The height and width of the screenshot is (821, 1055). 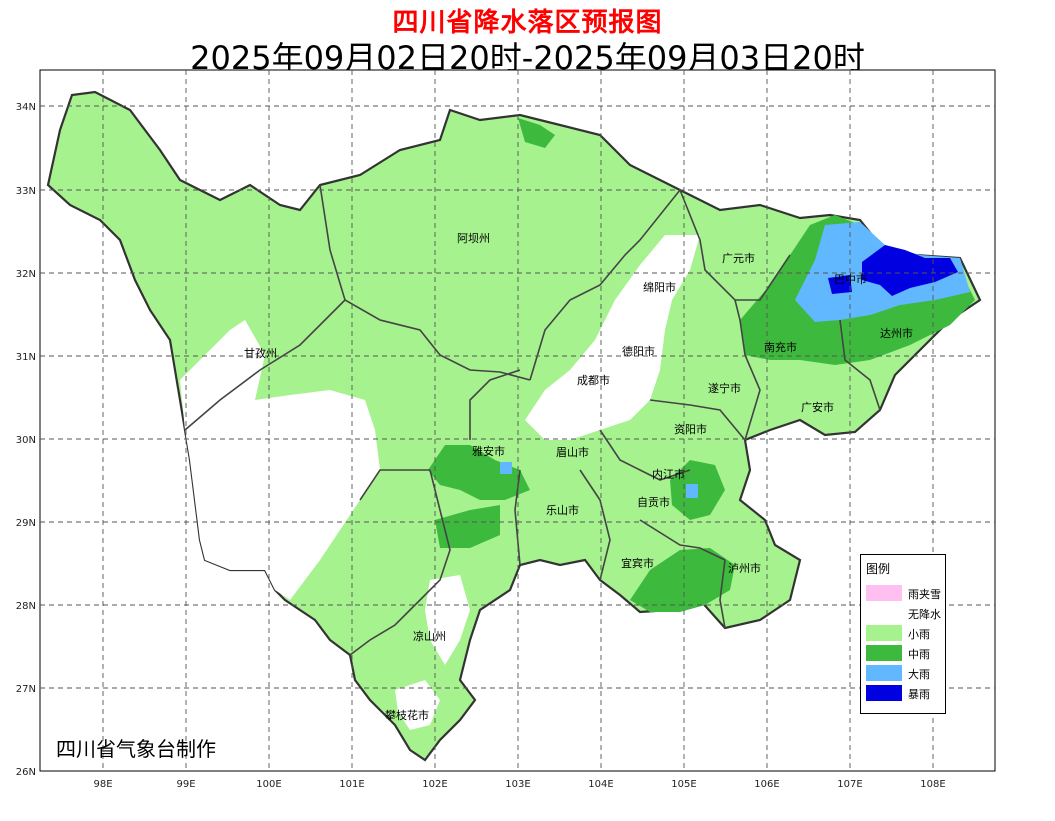 What do you see at coordinates (488, 451) in the screenshot?
I see `city-label: 雅安市` at bounding box center [488, 451].